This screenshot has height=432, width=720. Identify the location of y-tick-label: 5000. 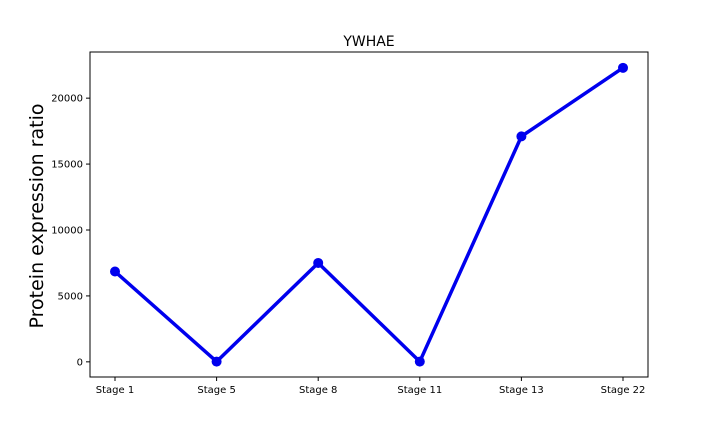
(70, 296).